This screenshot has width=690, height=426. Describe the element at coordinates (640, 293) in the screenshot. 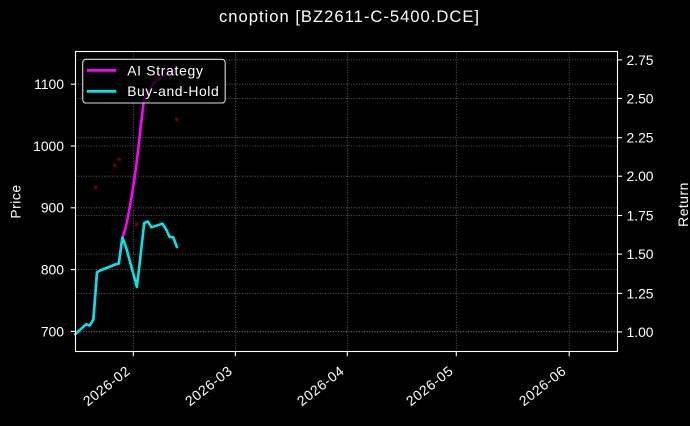

I see `svg-text: 1.25` at that location.